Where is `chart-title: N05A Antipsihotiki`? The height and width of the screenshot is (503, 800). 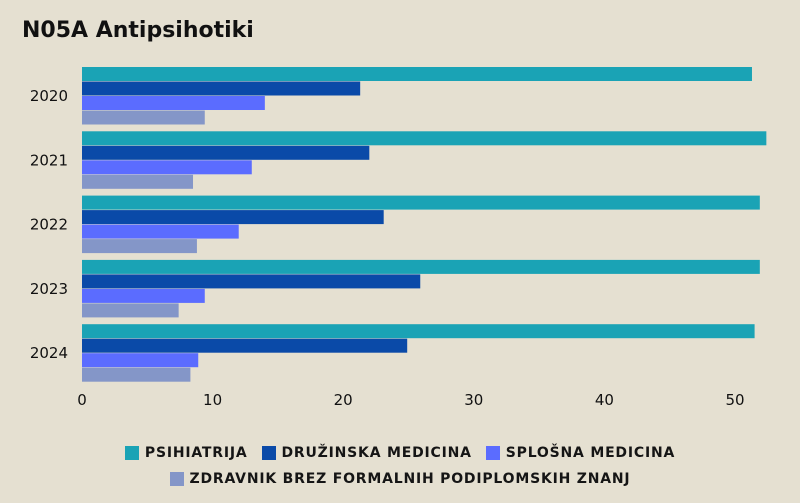
chart-title: N05A Antipsihotiki is located at coordinates (138, 30).